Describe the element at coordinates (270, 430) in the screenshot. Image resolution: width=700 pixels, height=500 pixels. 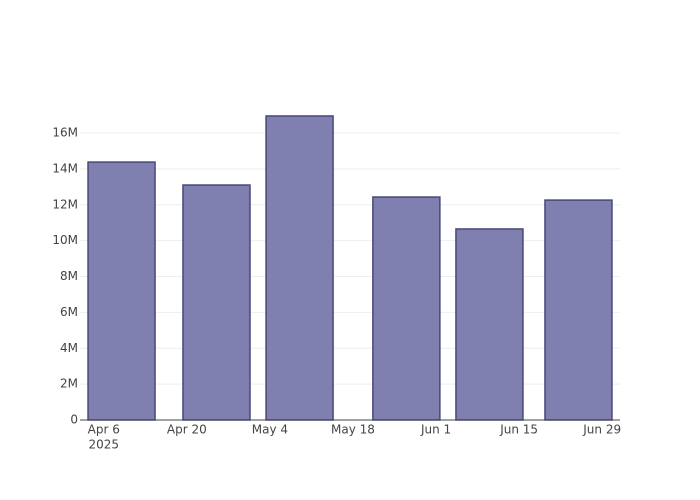
I see `x-tick-label: May 4` at that location.